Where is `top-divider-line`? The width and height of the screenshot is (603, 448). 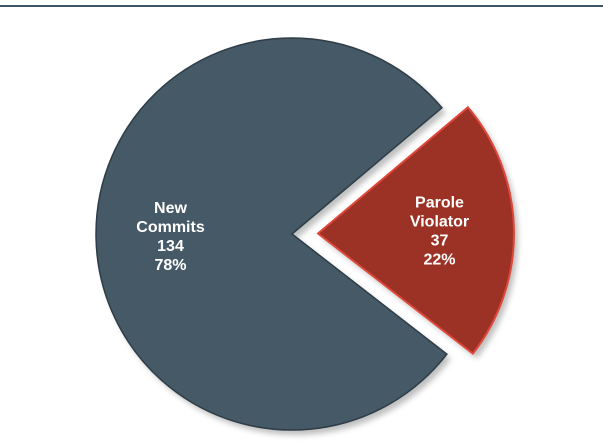
top-divider-line is located at coordinates (301, 6).